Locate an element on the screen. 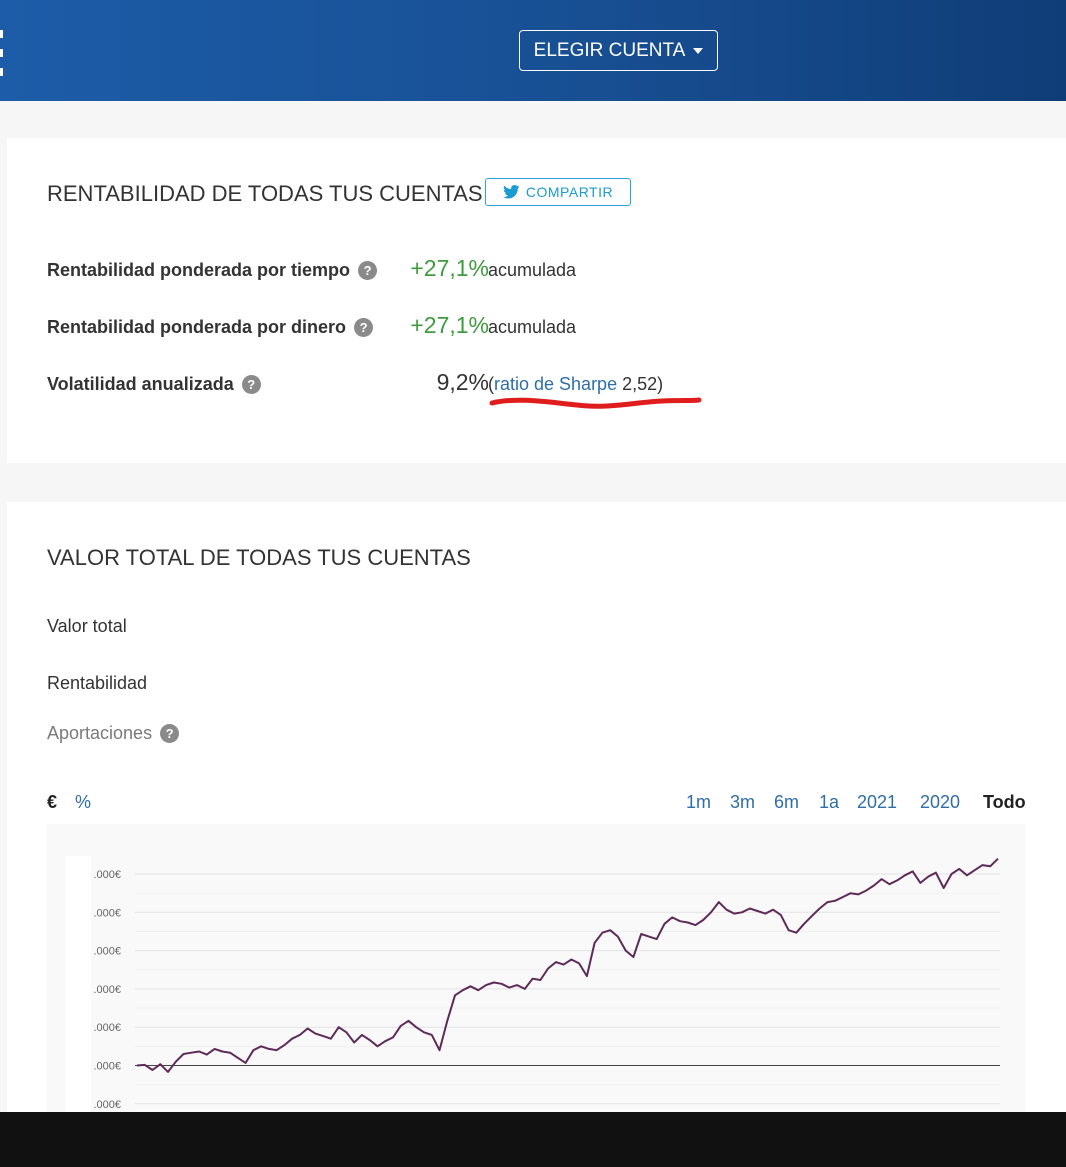 This screenshot has height=1167, width=1066. range-3m: 3m is located at coordinates (743, 802).